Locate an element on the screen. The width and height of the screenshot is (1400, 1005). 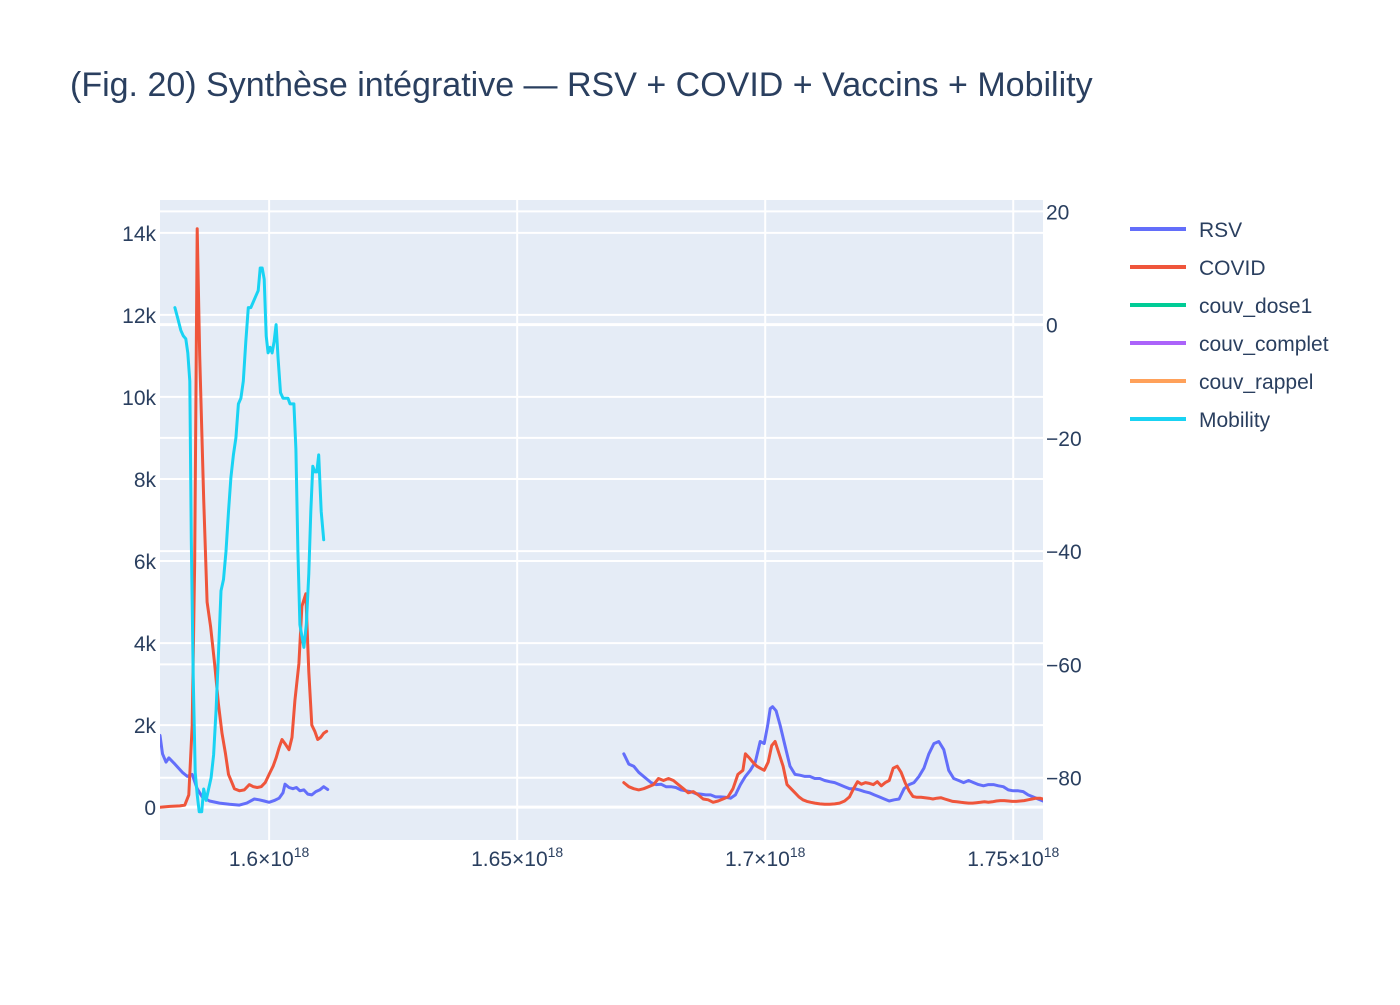
legend-label: couv_rappel is located at coordinates (1256, 382).